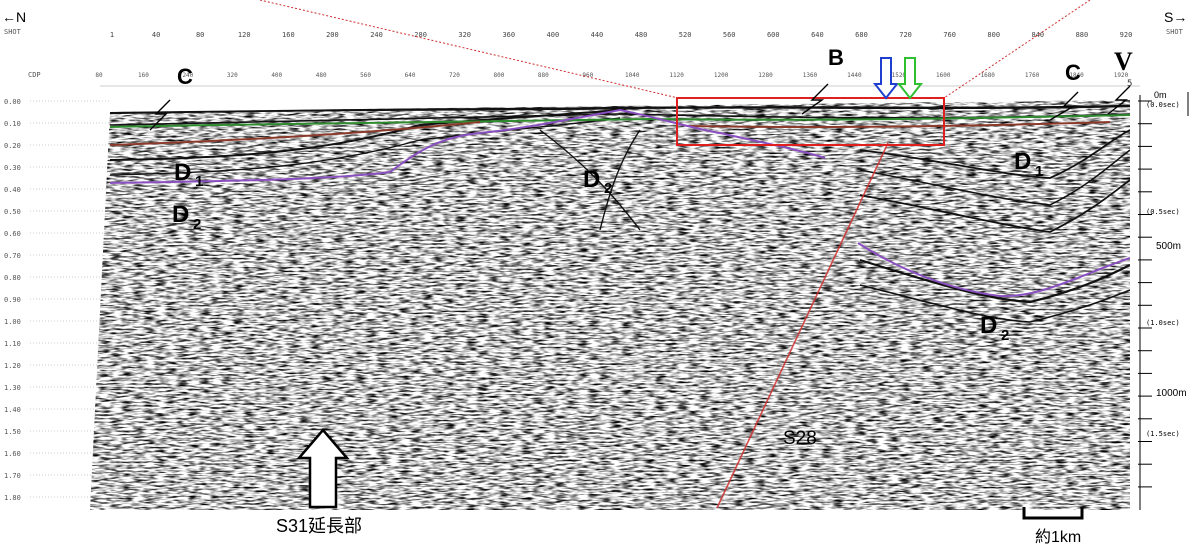  I want to click on cdp-tick-label: 720, so click(454, 75).